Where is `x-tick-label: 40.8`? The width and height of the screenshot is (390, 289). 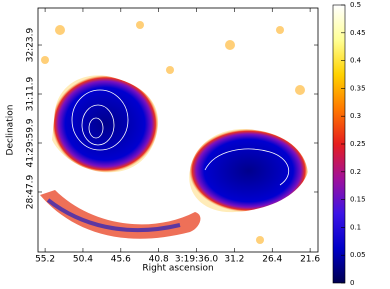
x-tick-label: 40.8 is located at coordinates (159, 260).